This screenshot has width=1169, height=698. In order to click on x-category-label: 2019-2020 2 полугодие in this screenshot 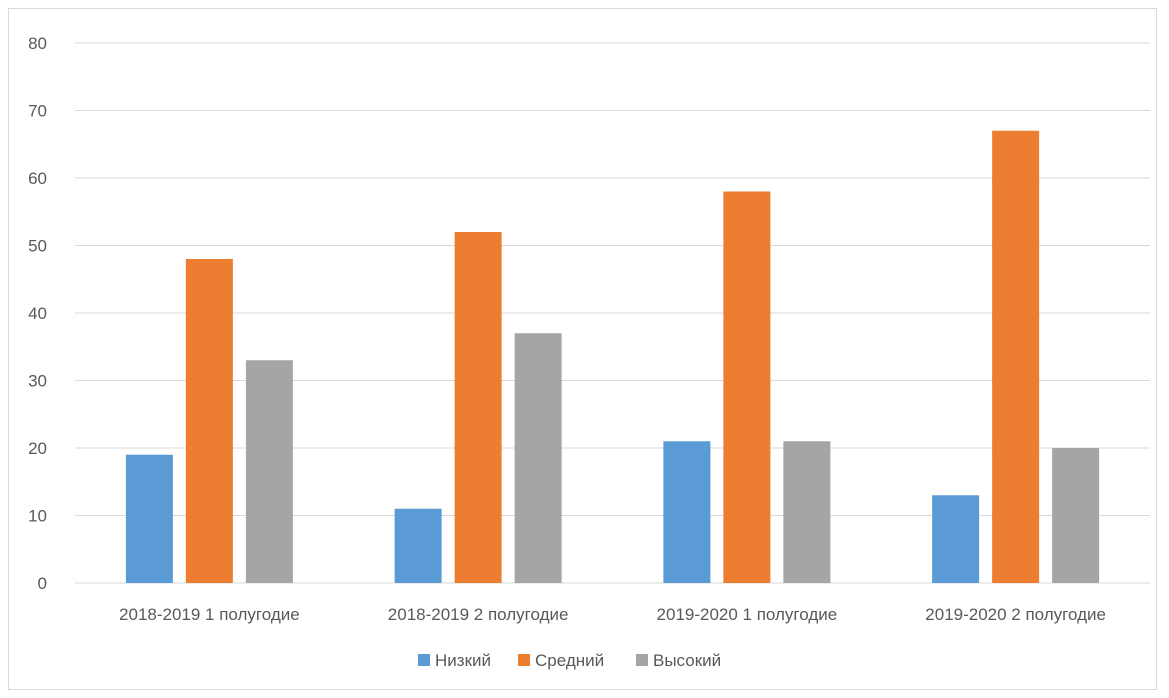, I will do `click(1015, 614)`.